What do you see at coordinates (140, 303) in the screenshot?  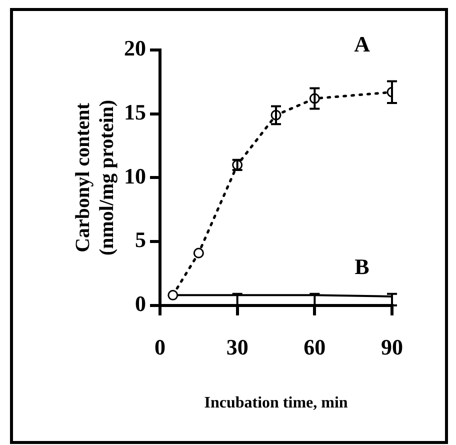 I see `y-tick-label: 0` at bounding box center [140, 303].